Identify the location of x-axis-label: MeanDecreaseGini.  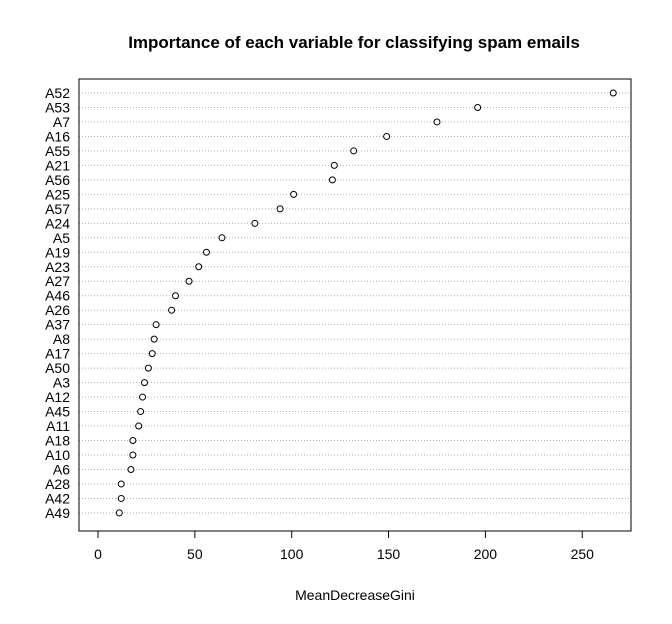
(355, 595).